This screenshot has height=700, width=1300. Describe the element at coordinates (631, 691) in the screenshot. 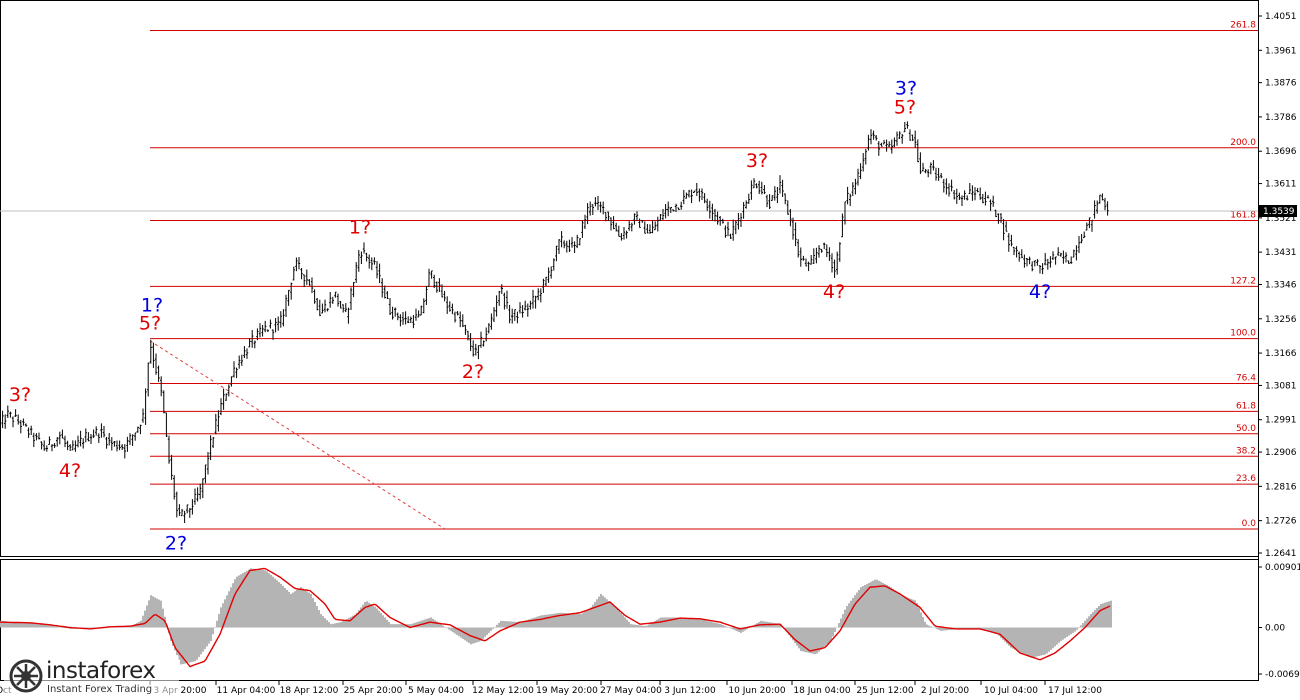

I see `time-axis-label: 27 May 04:00` at that location.